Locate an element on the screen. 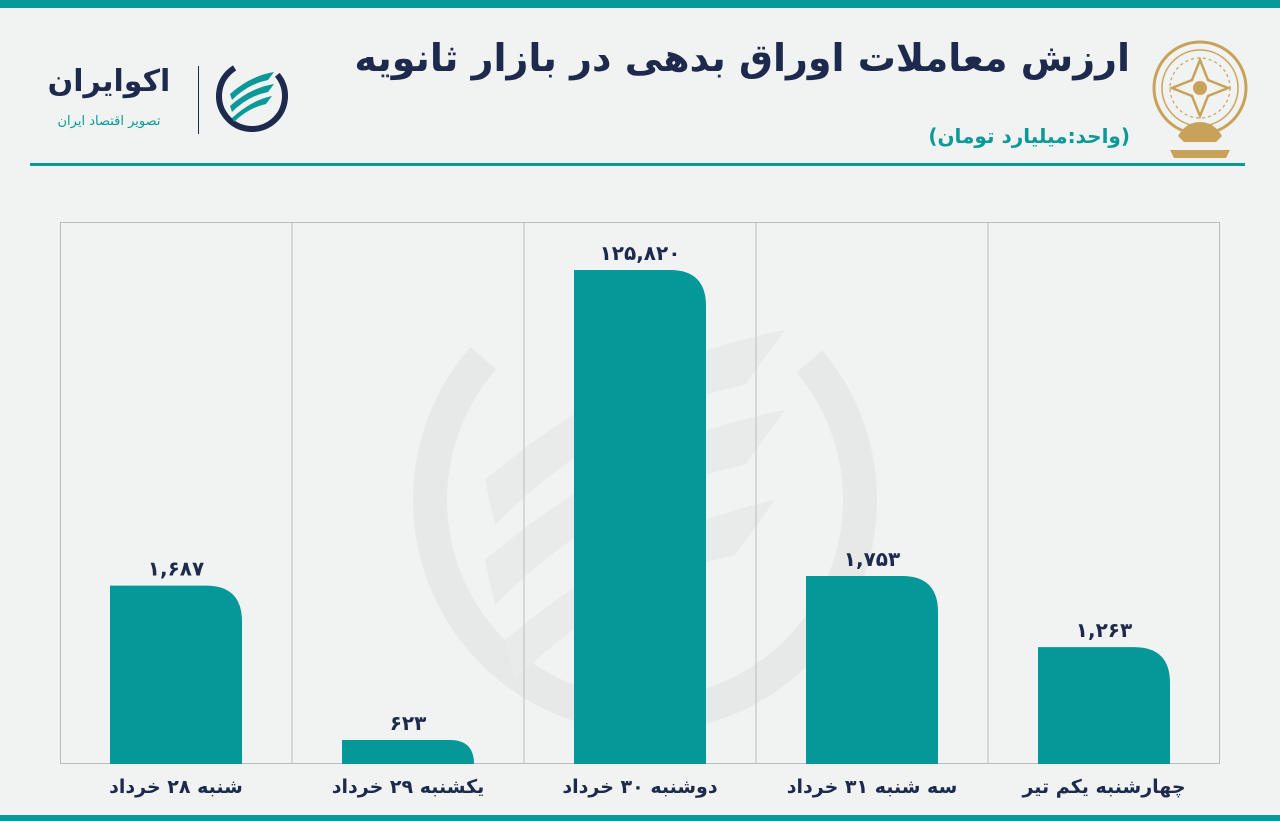 The image size is (1280, 821). data-label: ۱,۶۸۷ is located at coordinates (176, 569).